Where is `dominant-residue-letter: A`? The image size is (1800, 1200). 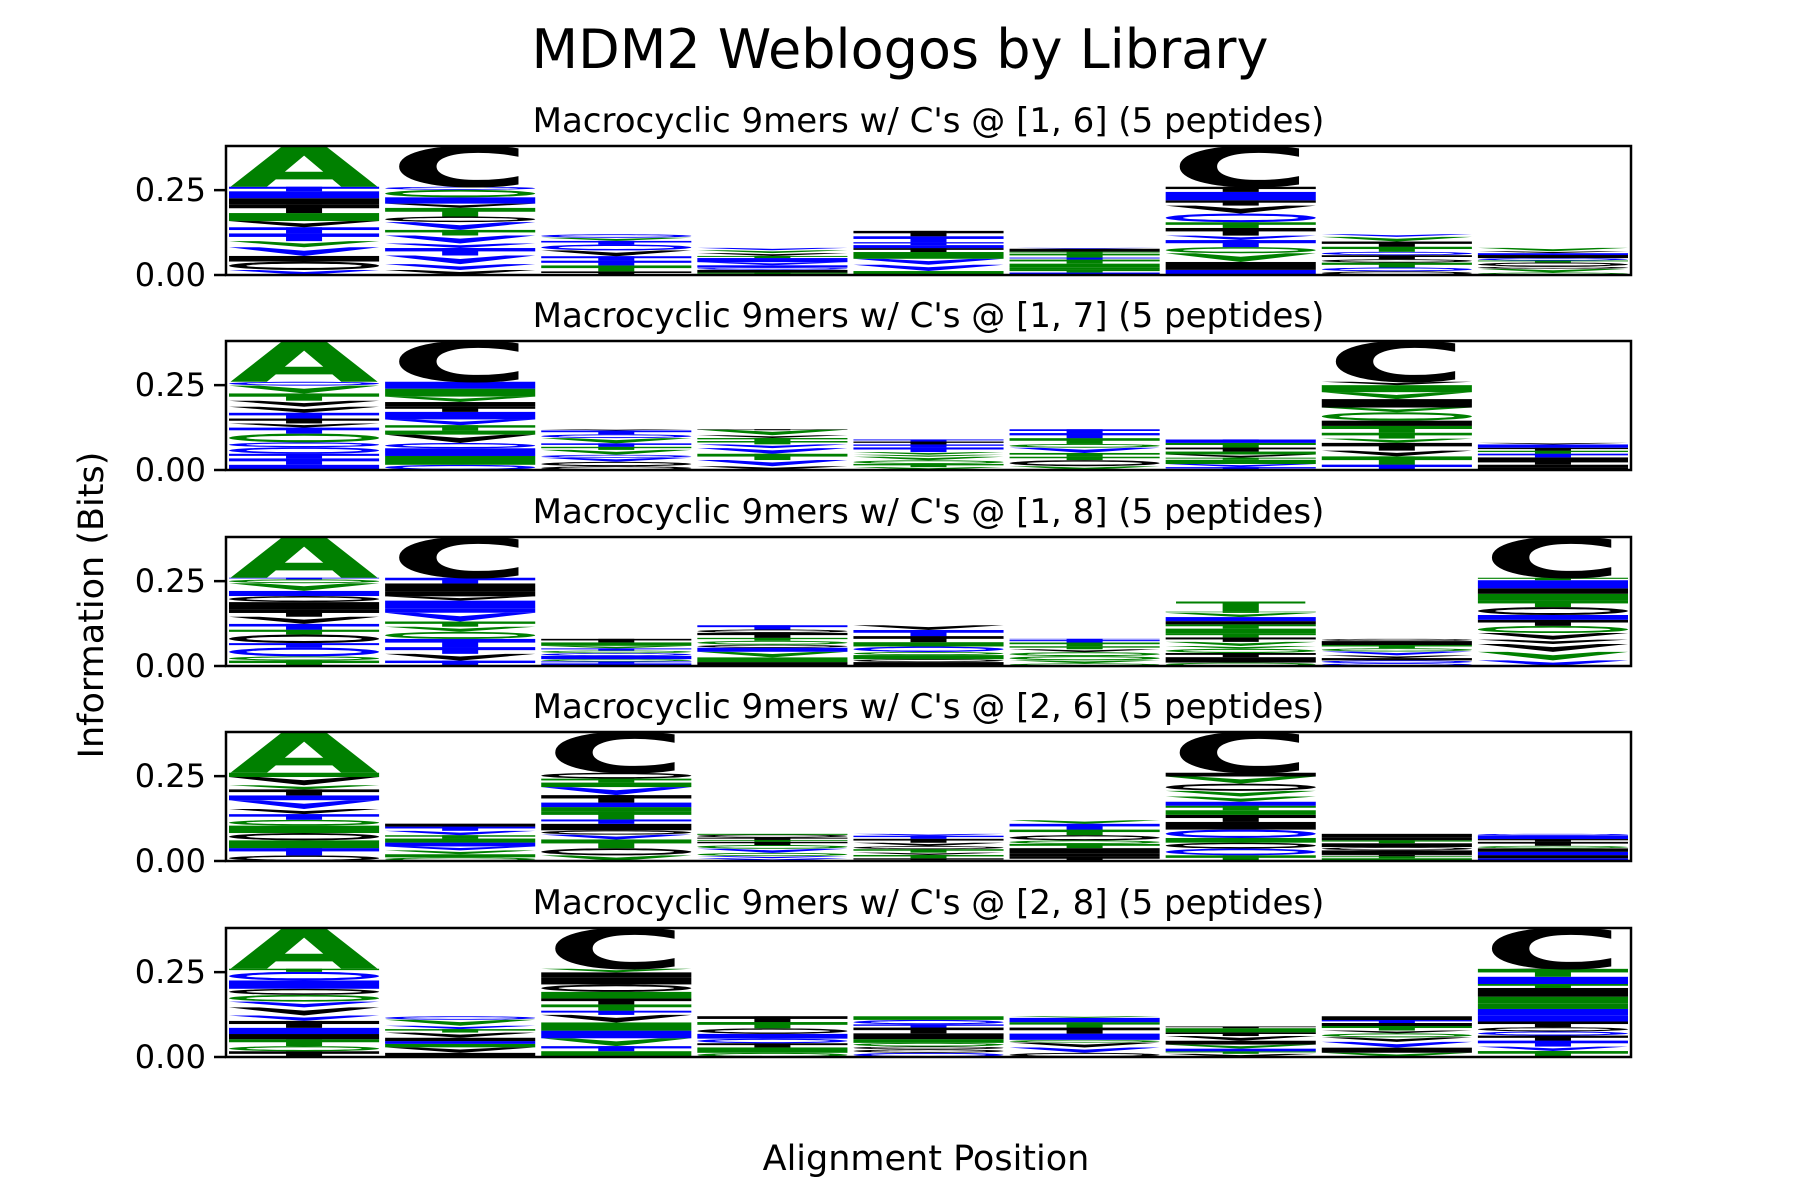 dominant-residue-letter: A is located at coordinates (304, 753).